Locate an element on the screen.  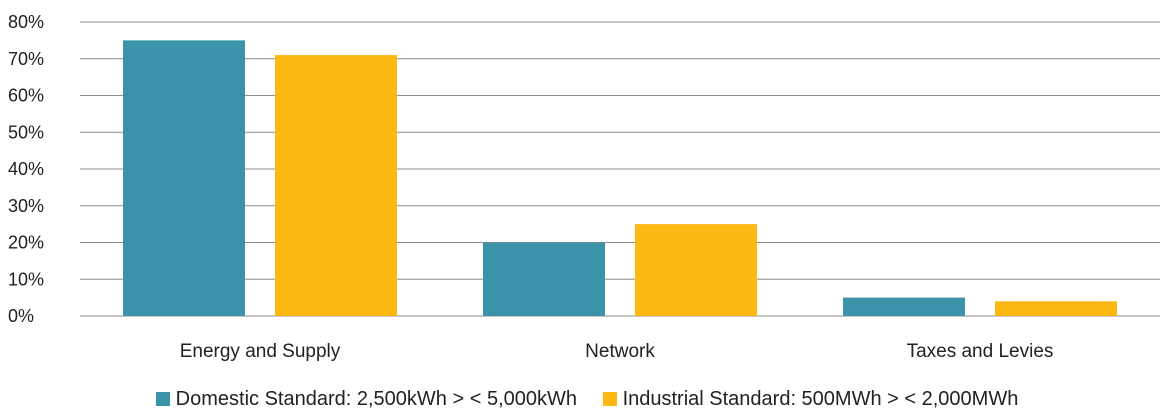
y-tick-label: 10% is located at coordinates (26, 279).